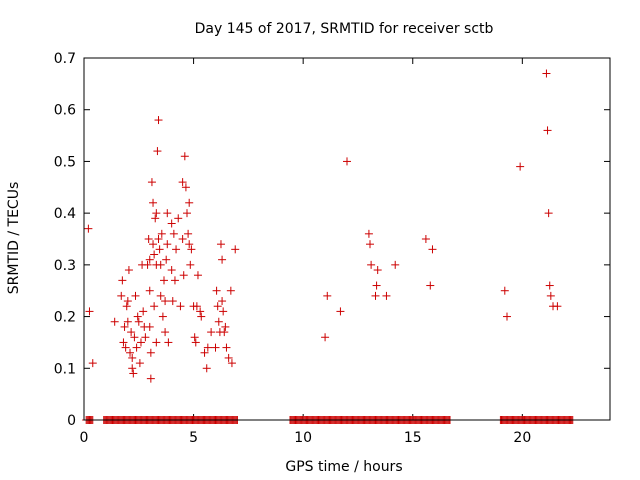  I want to click on x-axis-label: GPS time / hours, so click(343, 467).